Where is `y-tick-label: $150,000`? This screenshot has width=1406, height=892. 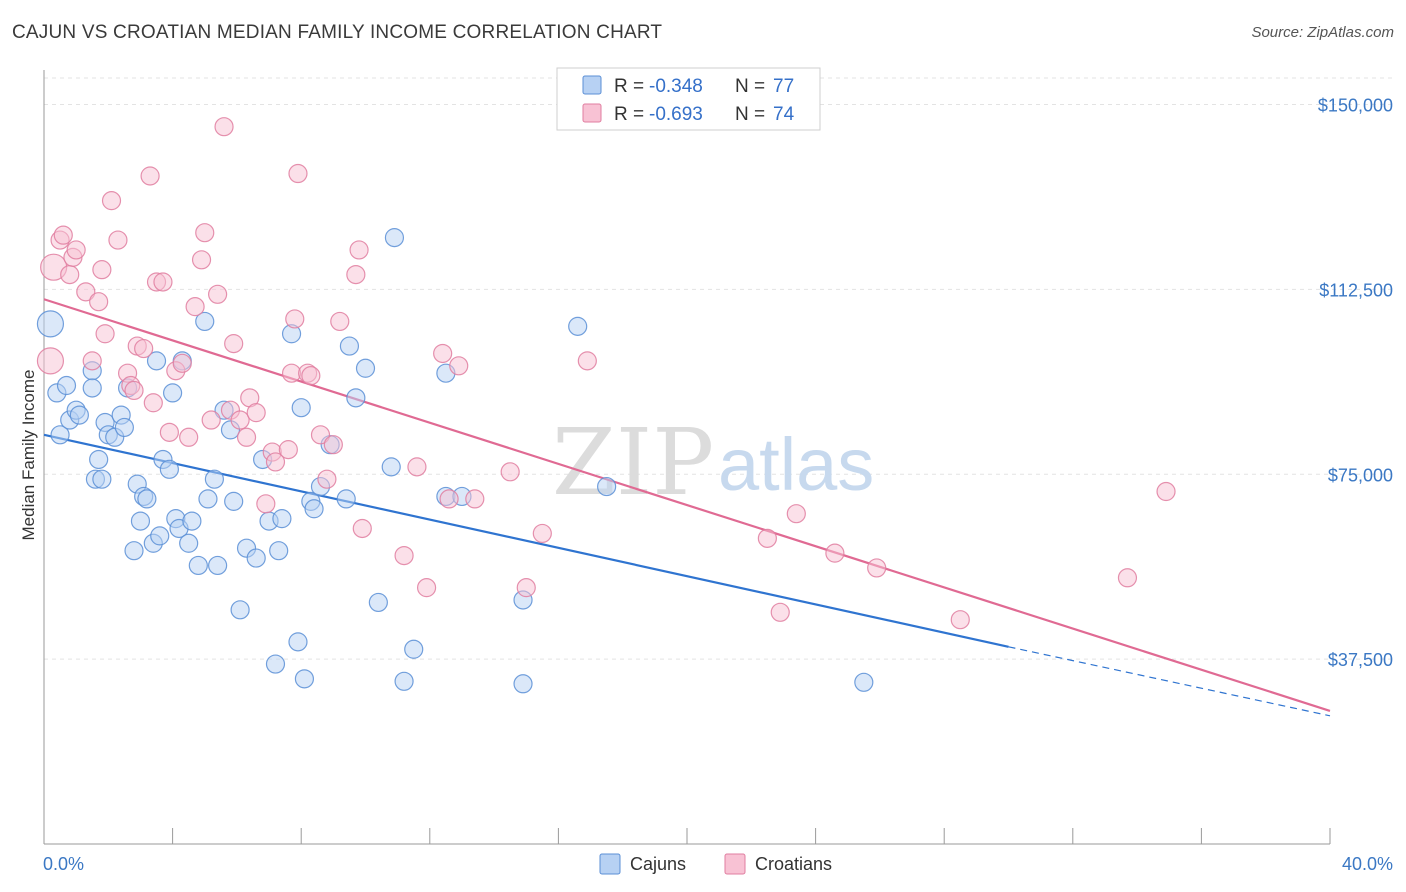
y-tick-label: $150,000 is located at coordinates (1355, 106).